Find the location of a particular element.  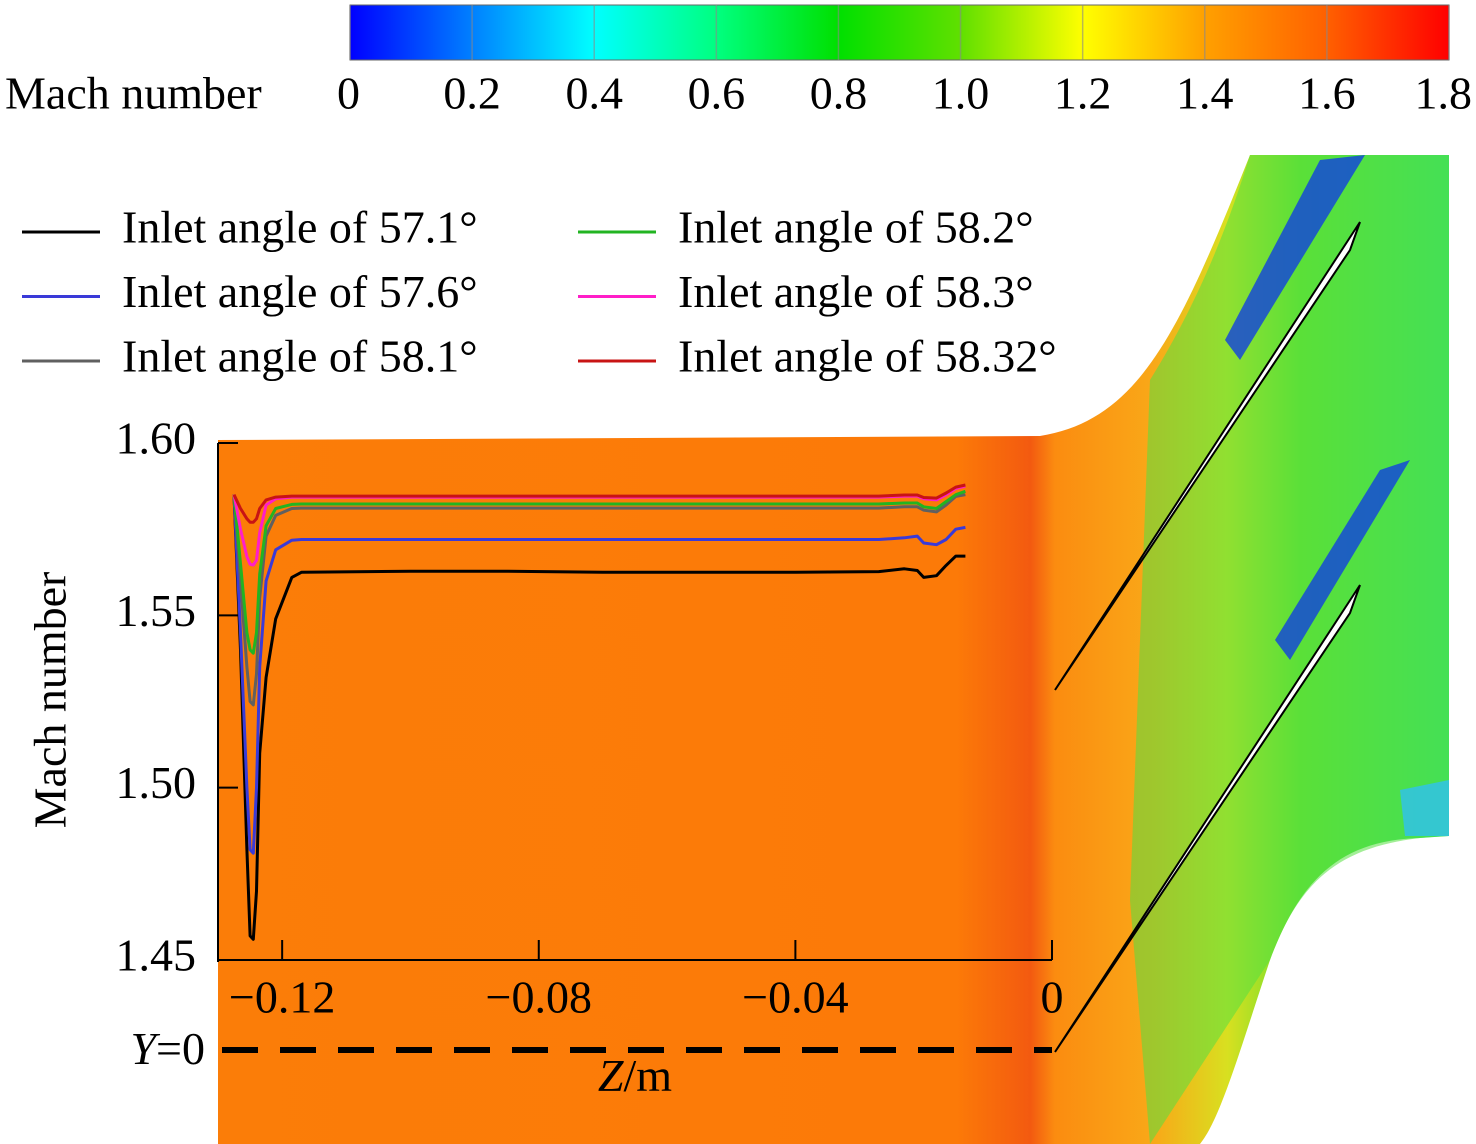

x-axis-label: Z/m is located at coordinates (635, 1075).